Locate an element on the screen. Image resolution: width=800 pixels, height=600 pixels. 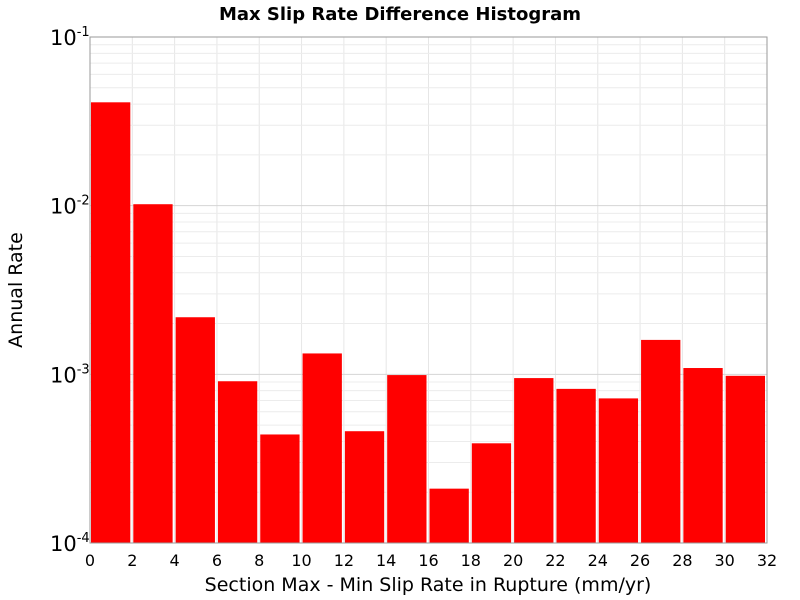
x-tick-label: 20 is located at coordinates (513, 560).